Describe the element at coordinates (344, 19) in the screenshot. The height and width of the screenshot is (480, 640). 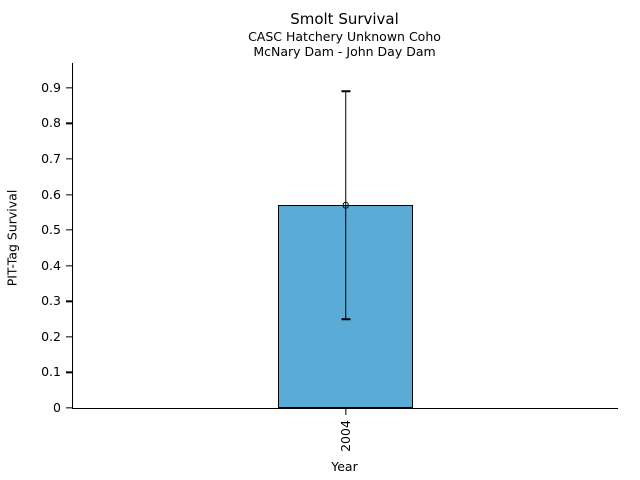
I see `chart-title: Smolt Survival` at that location.